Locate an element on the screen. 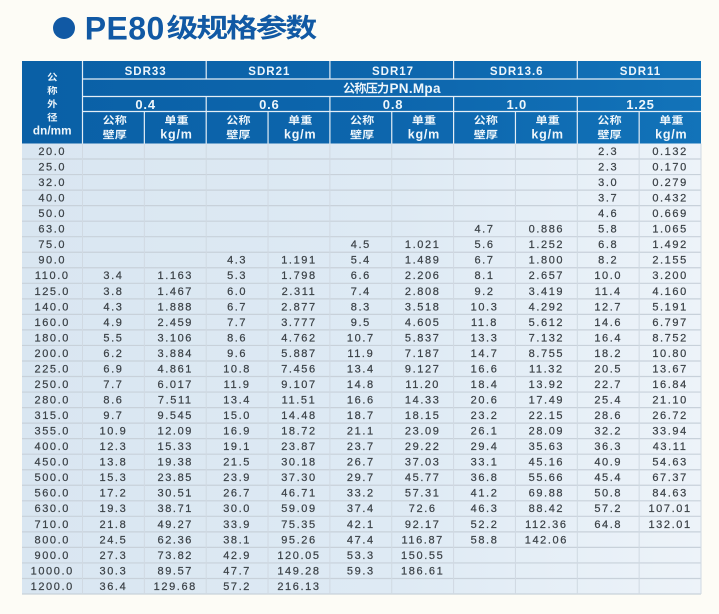  svg-text: 0.132 is located at coordinates (670, 152).